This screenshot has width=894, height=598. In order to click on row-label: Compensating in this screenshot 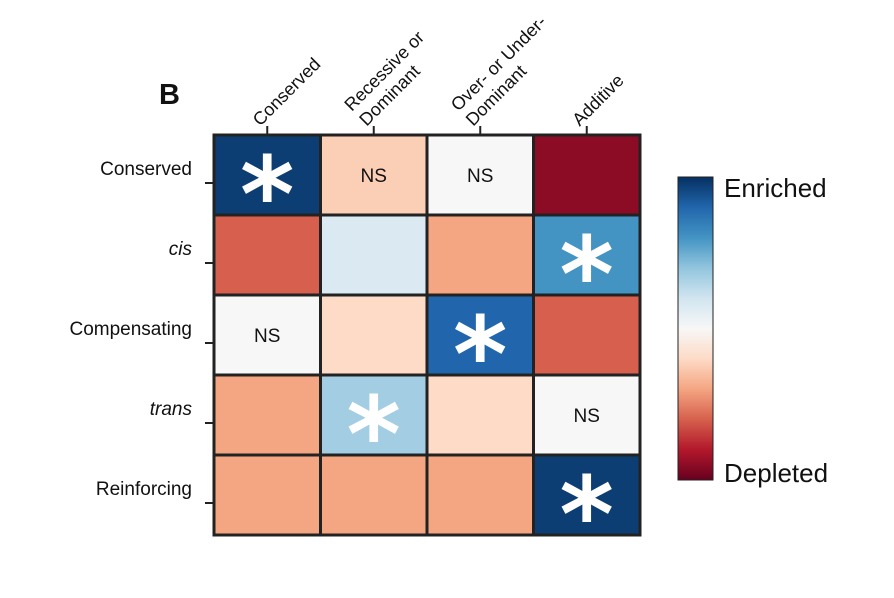, I will do `click(130, 329)`.